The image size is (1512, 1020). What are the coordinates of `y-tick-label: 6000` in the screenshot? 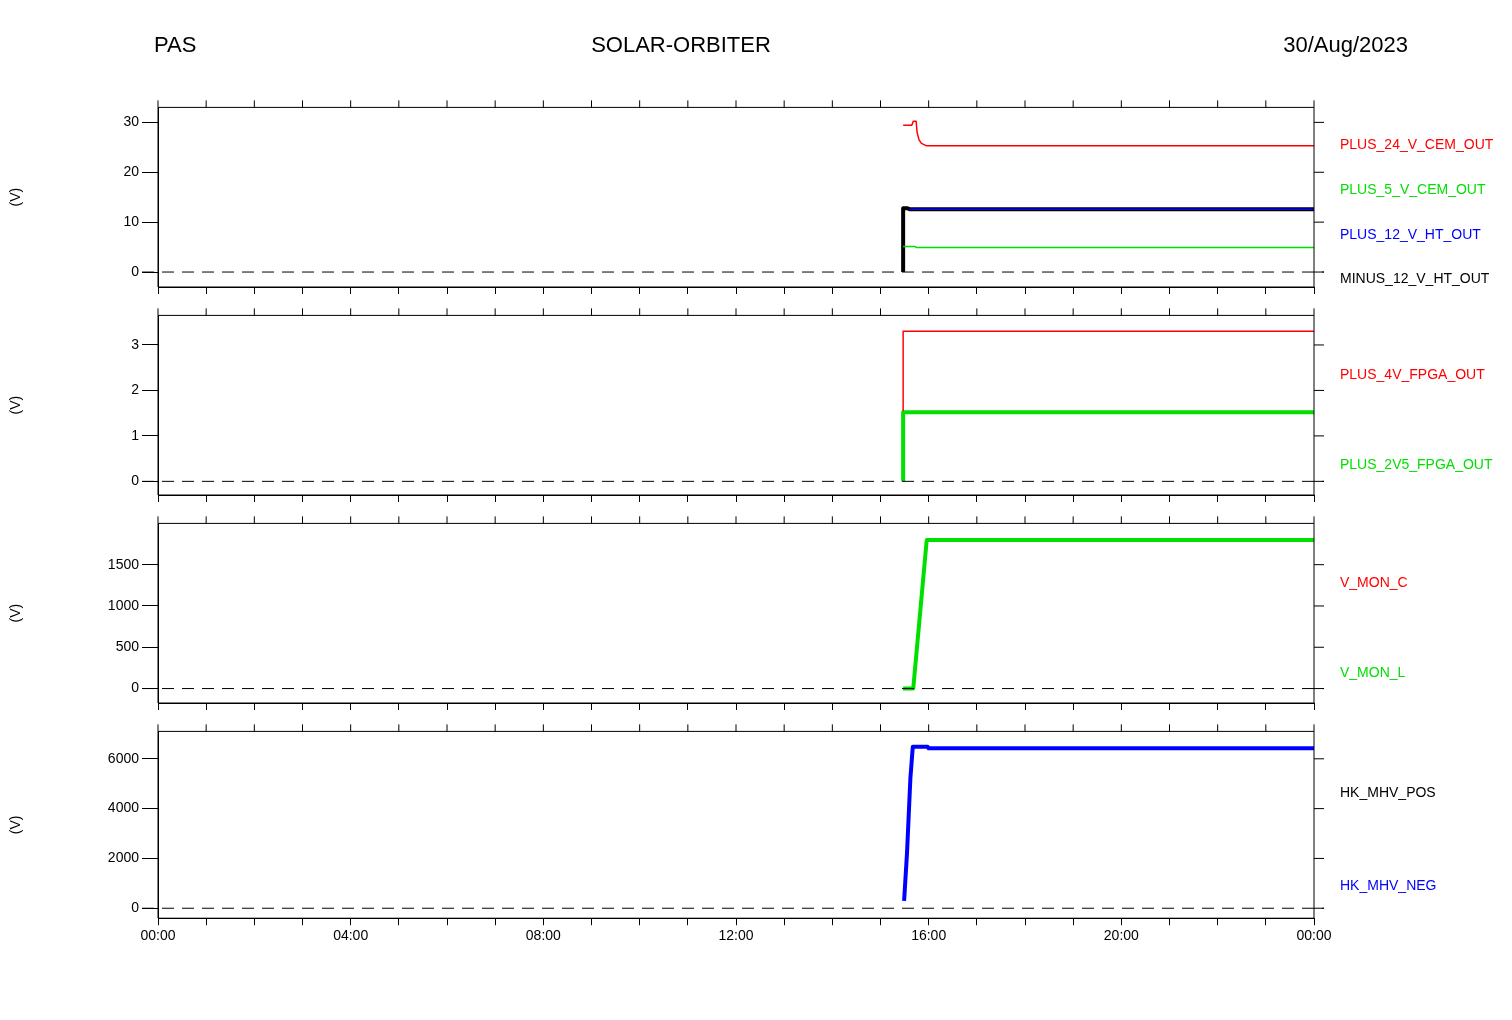 It's located at (123, 757).